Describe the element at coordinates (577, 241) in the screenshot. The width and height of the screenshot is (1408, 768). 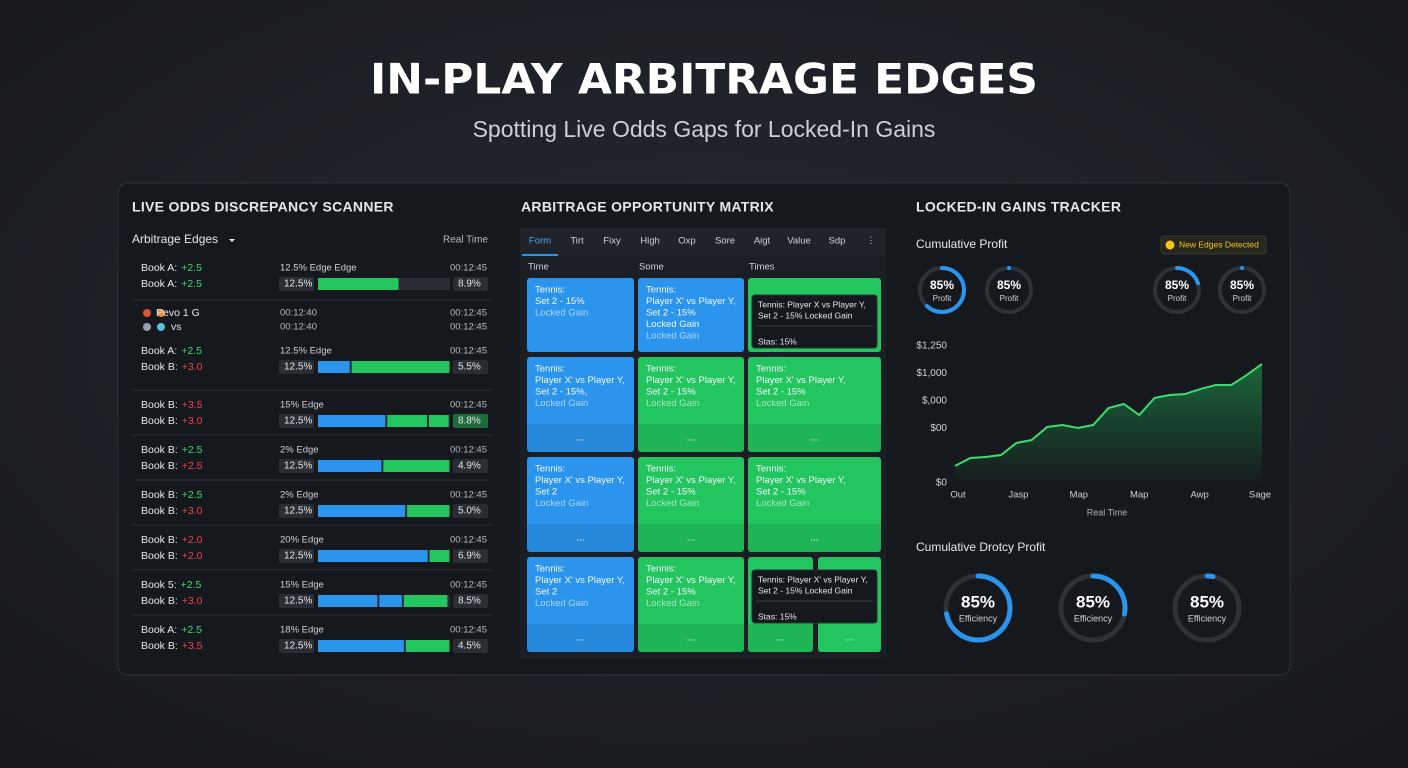
I see `tab: Tirt` at that location.